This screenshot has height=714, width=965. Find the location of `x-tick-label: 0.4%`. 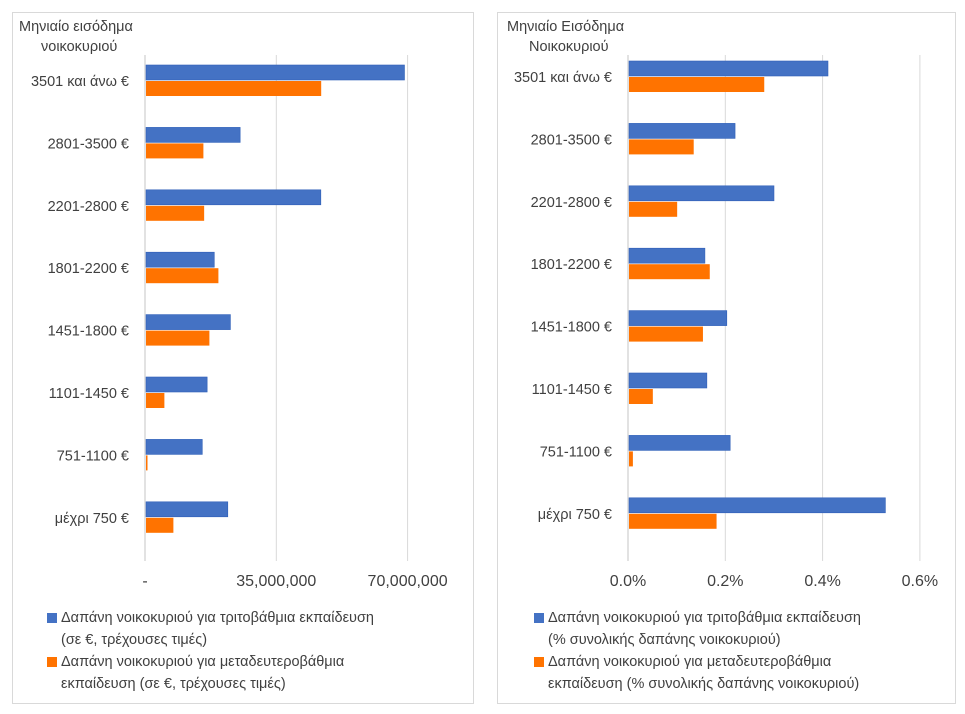

x-tick-label: 0.4% is located at coordinates (822, 581).